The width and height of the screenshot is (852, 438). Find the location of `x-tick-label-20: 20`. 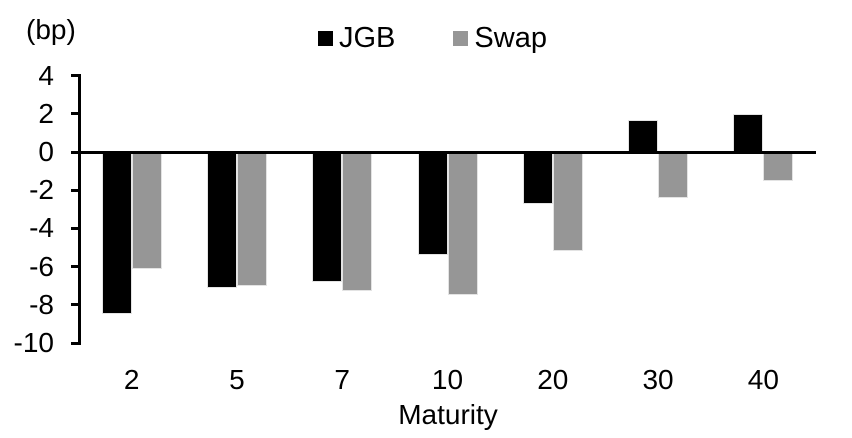

x-tick-label-20: 20 is located at coordinates (553, 379).